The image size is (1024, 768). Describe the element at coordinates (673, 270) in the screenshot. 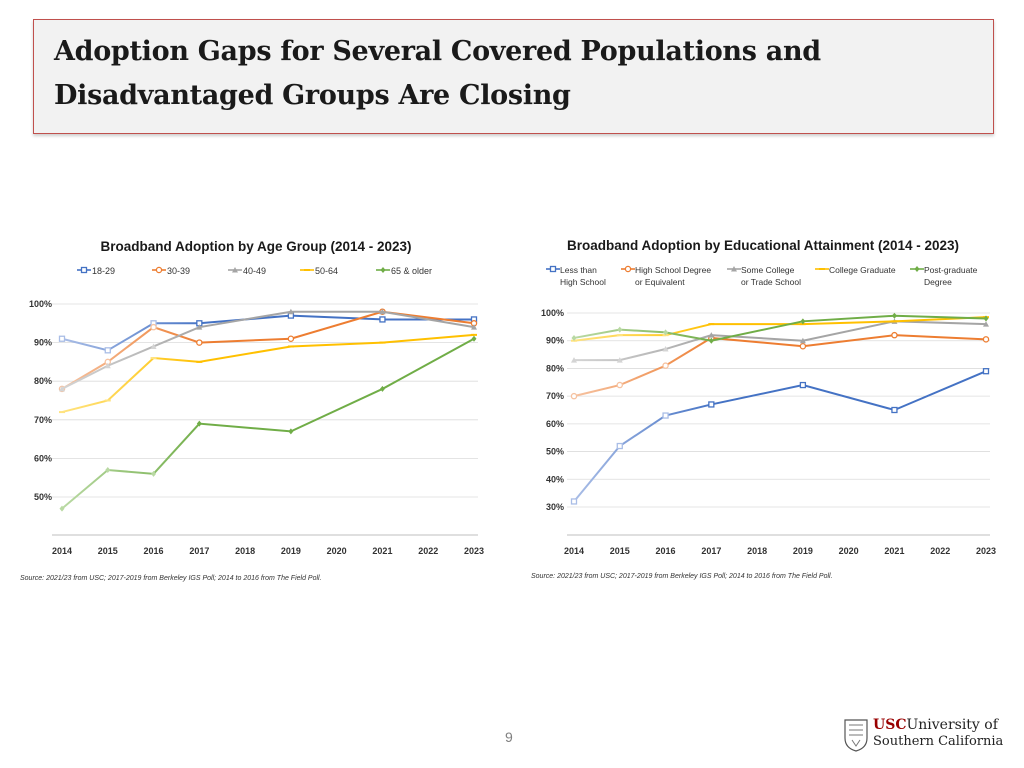

I see `chart-1-legend-label-1-a: High School Degree` at that location.